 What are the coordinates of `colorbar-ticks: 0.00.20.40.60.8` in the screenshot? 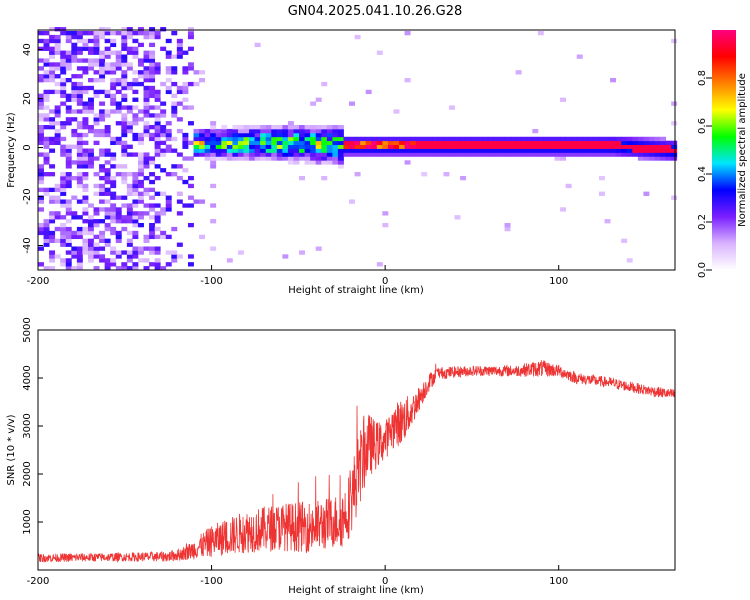 It's located at (704, 174).